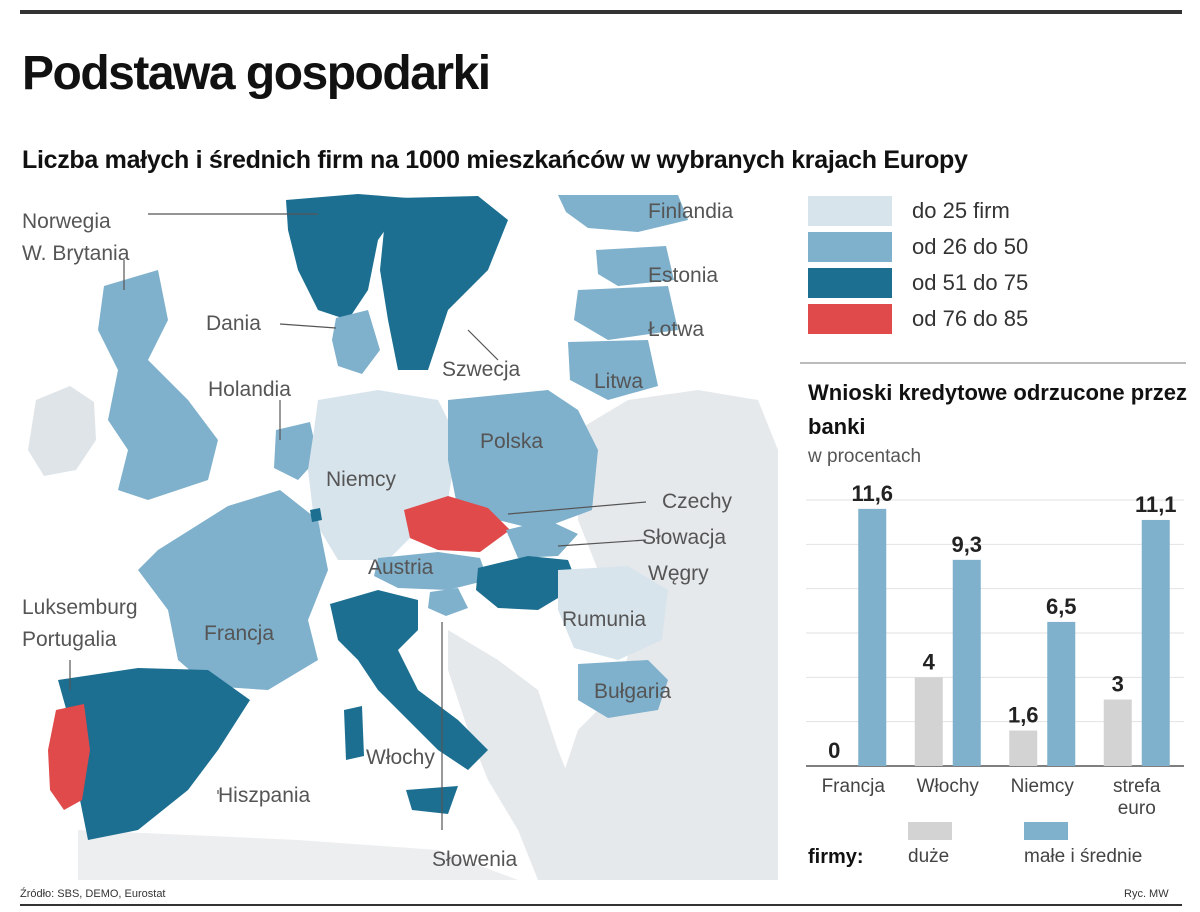 This screenshot has width=1200, height=912. What do you see at coordinates (513, 735) in the screenshot?
I see `background-land-balkans` at bounding box center [513, 735].